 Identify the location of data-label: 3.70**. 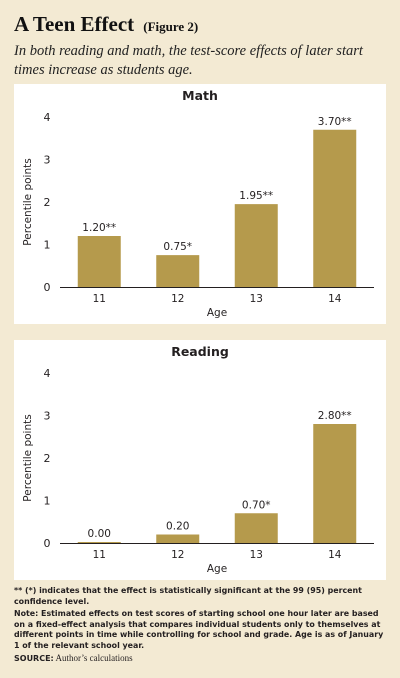
(335, 122).